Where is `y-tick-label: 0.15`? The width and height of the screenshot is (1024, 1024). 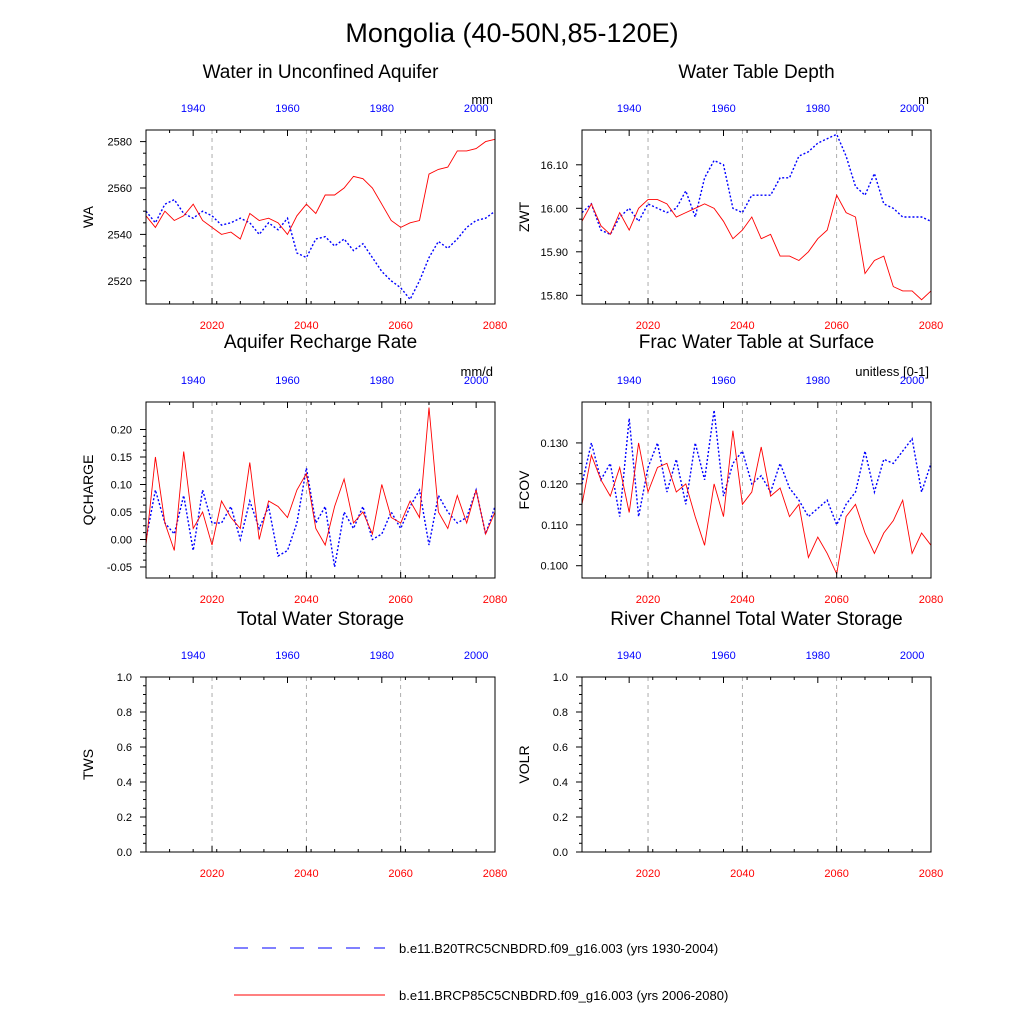 y-tick-label: 0.15 is located at coordinates (121, 458).